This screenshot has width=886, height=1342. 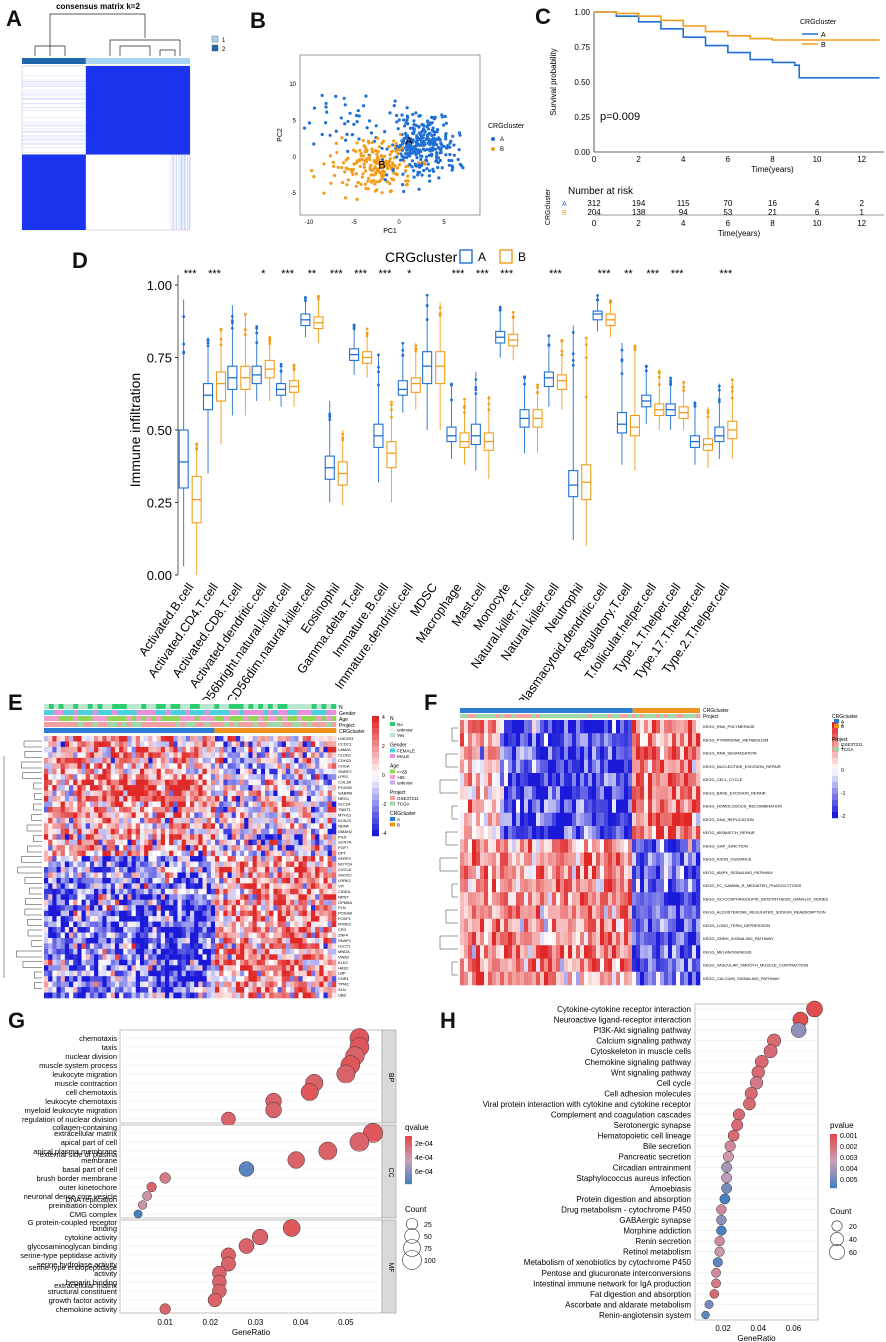 What do you see at coordinates (772, 203) in the screenshot?
I see `risk-value: 16` at bounding box center [772, 203].